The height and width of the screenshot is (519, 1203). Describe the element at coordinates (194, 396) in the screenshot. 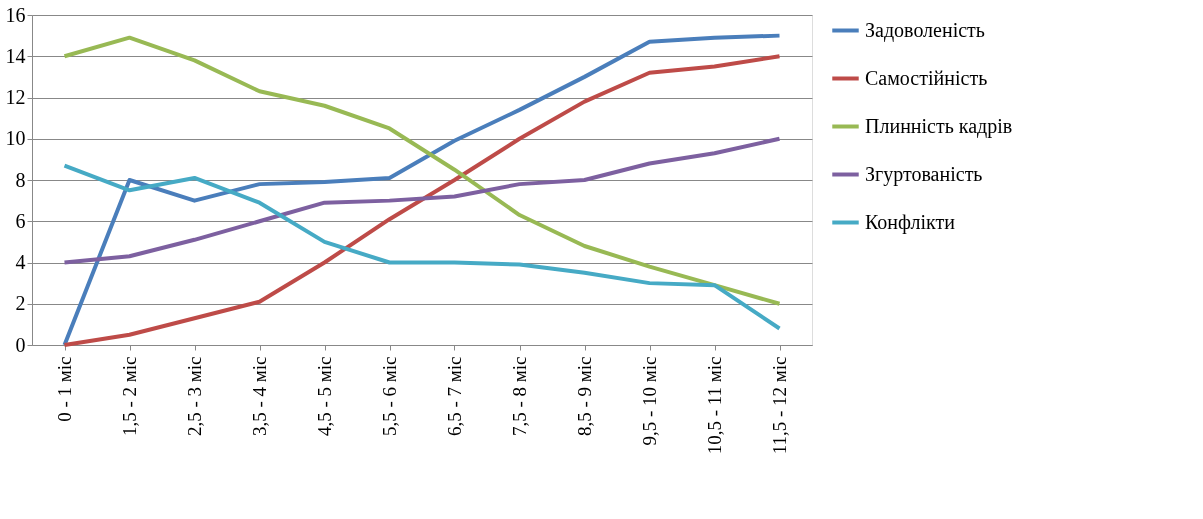

I see `x-tick-label: 2,5 - 3 міс` at that location.